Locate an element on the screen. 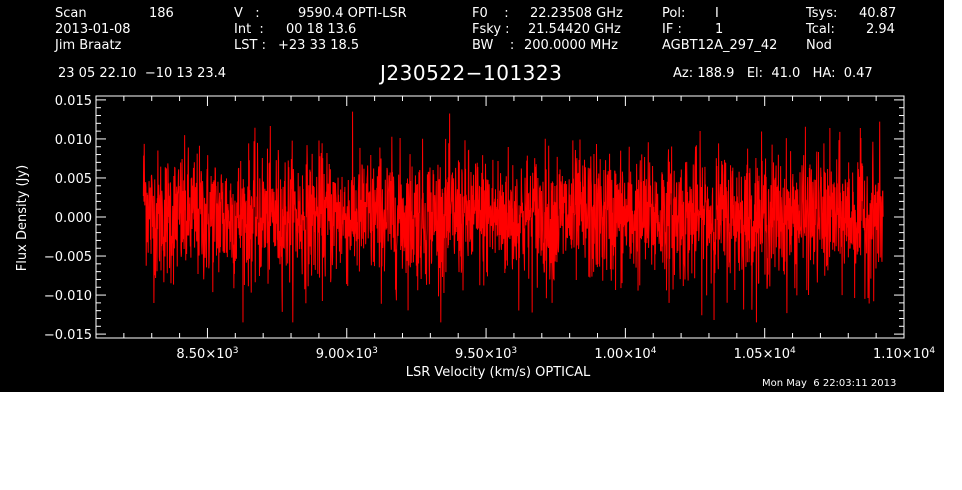 This screenshot has width=962, height=490. x-tick-mantissa: 1.00×10 is located at coordinates (622, 354).